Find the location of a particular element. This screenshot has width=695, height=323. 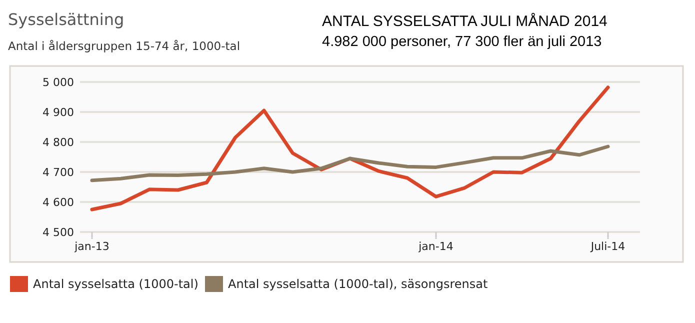

y-tick-label: 4 600 is located at coordinates (58, 202).